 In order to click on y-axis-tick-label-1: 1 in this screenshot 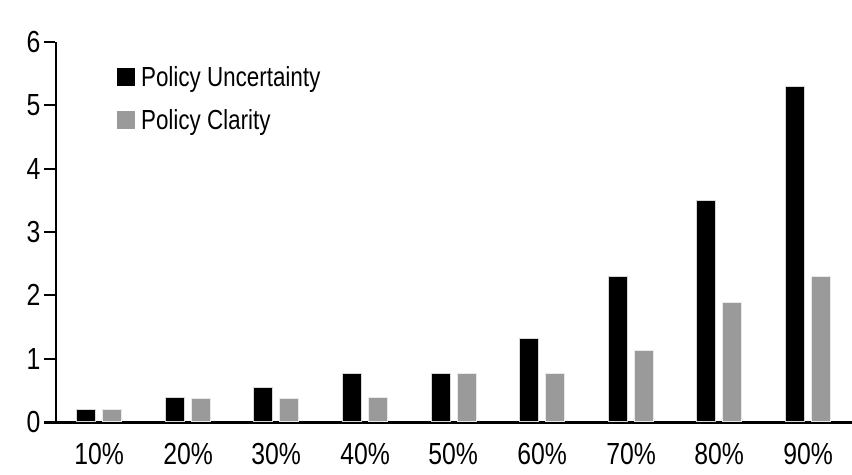, I will do `click(33, 358)`.